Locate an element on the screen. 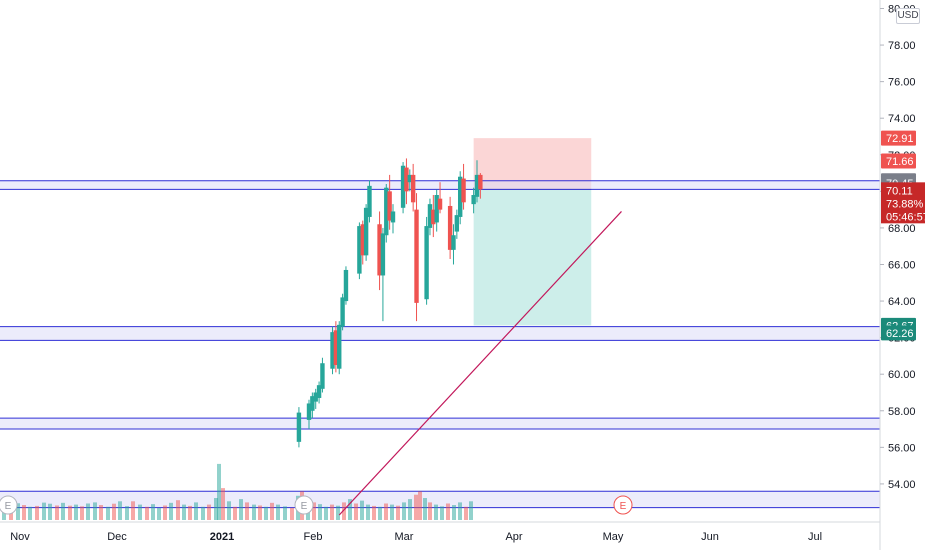 The image size is (932, 555). price-level-label: 72.91 is located at coordinates (898, 138).